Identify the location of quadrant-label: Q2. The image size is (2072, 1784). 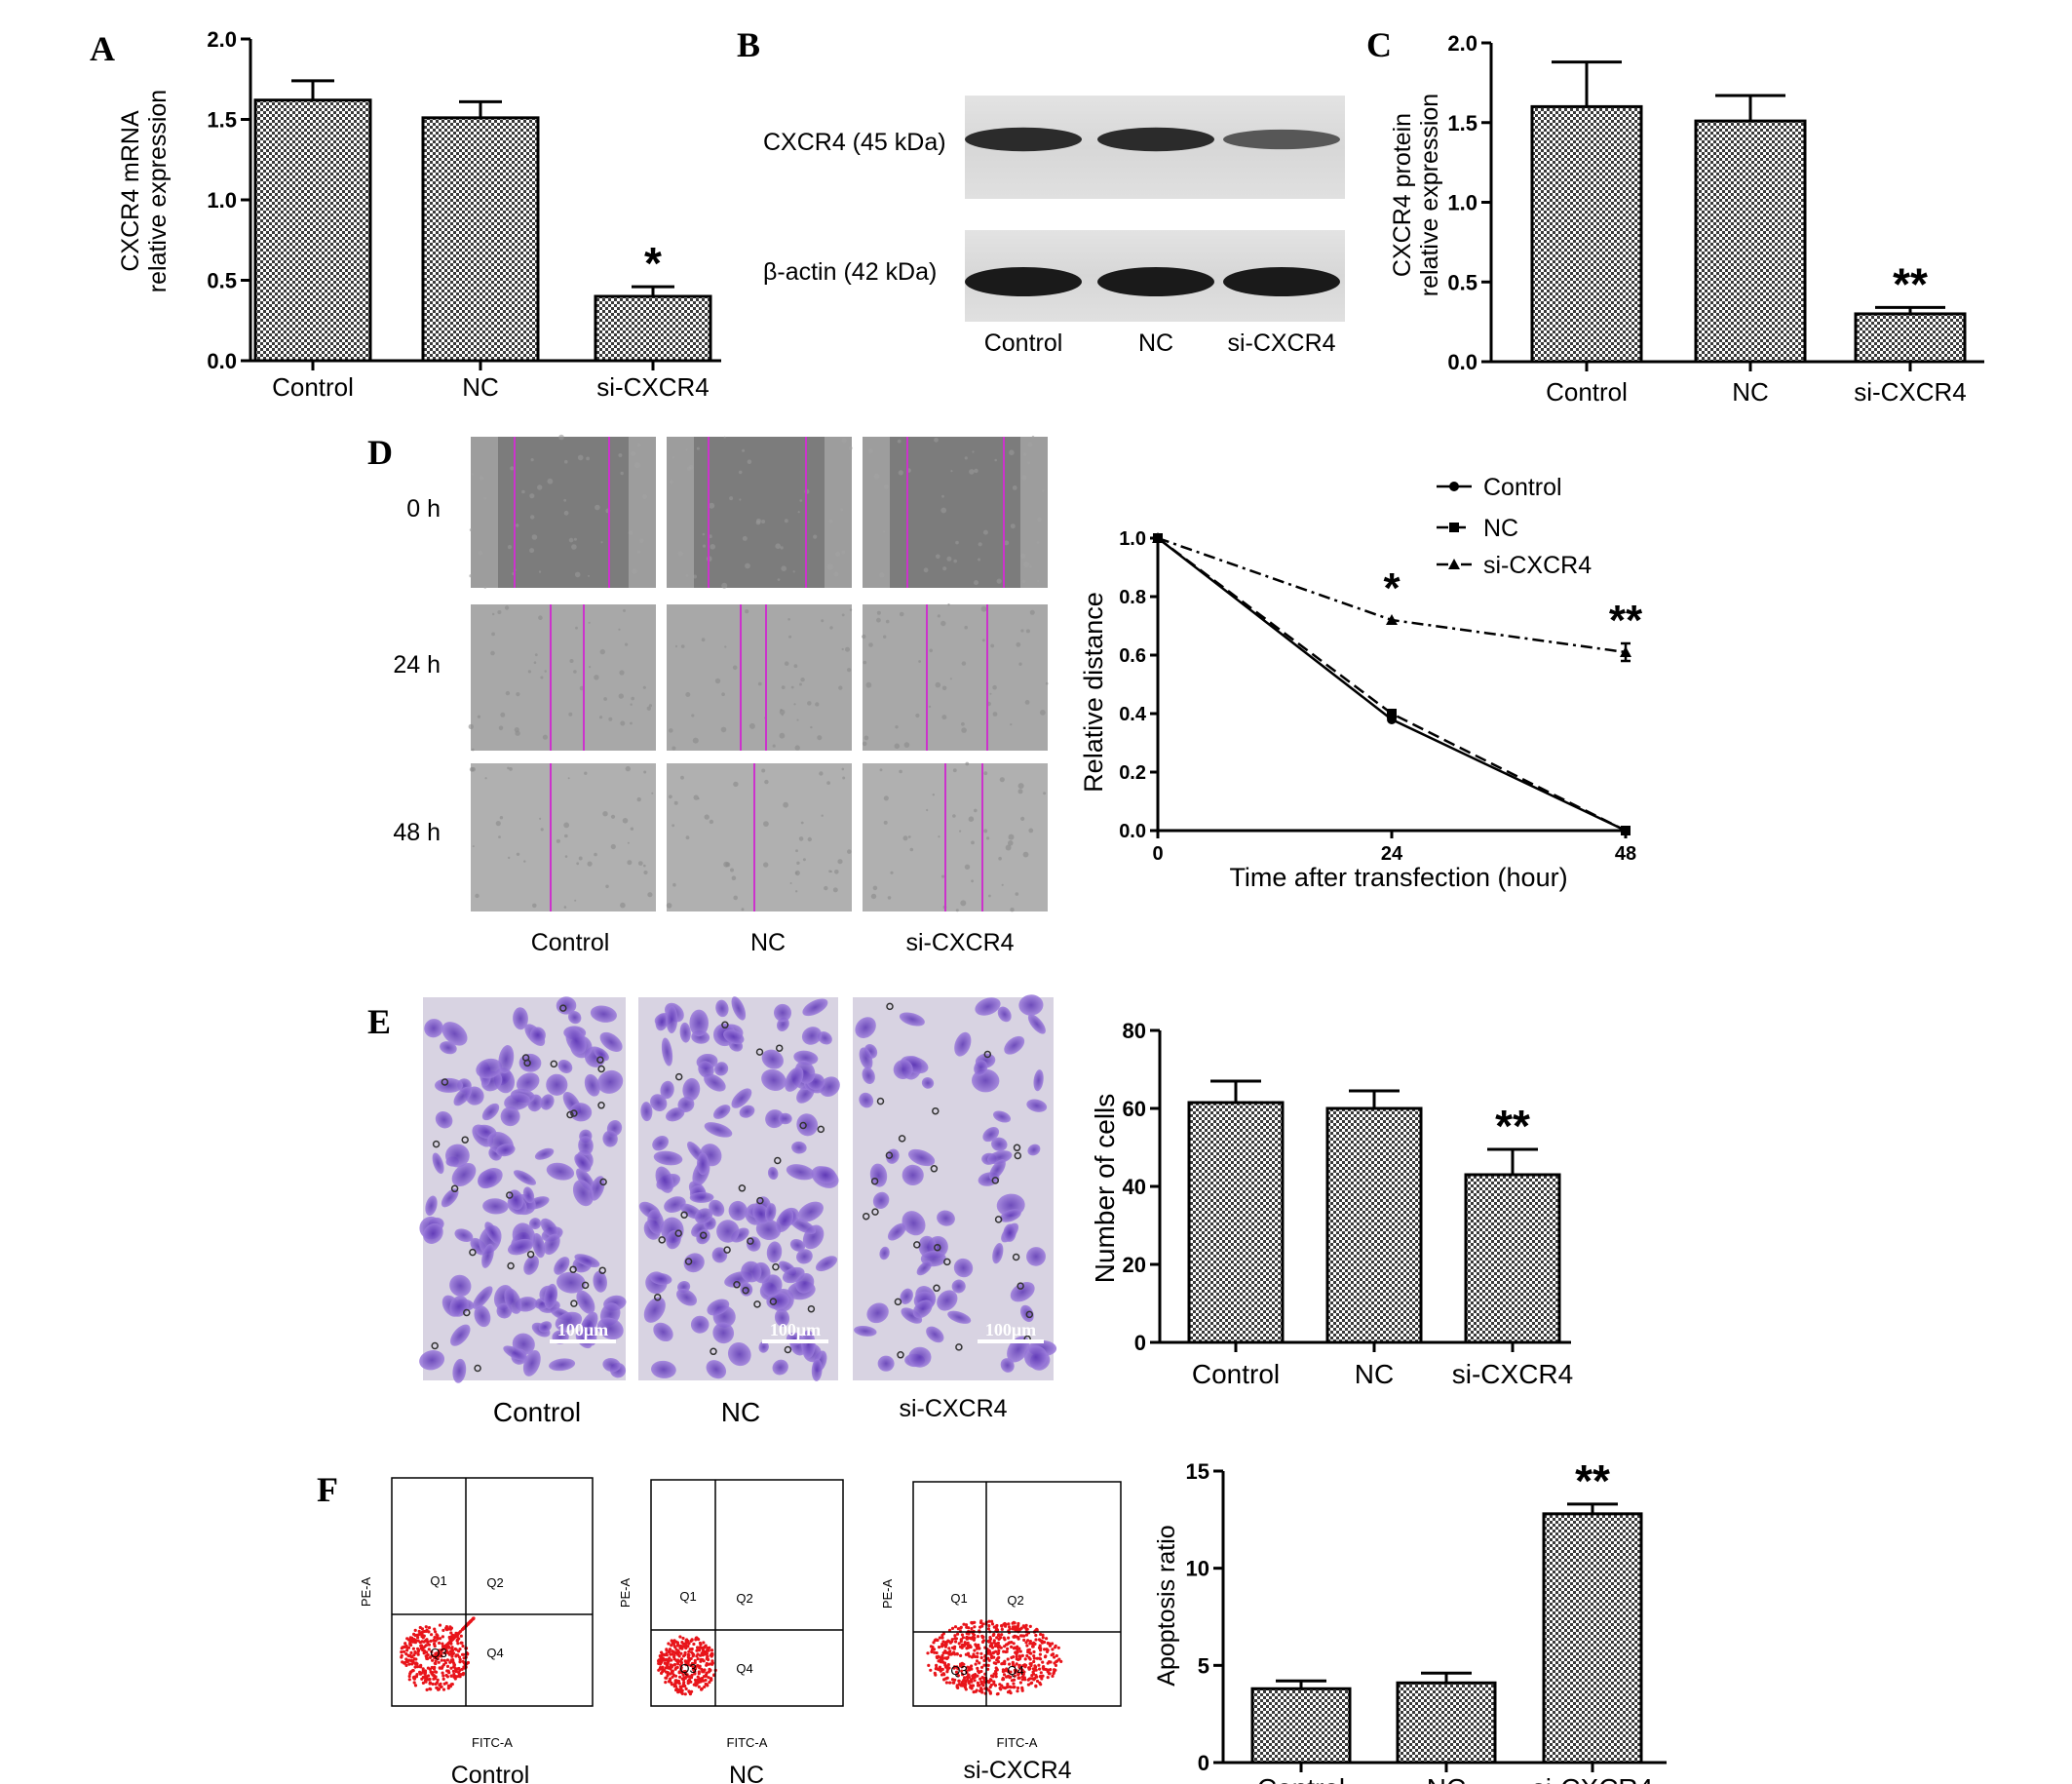
(494, 1582).